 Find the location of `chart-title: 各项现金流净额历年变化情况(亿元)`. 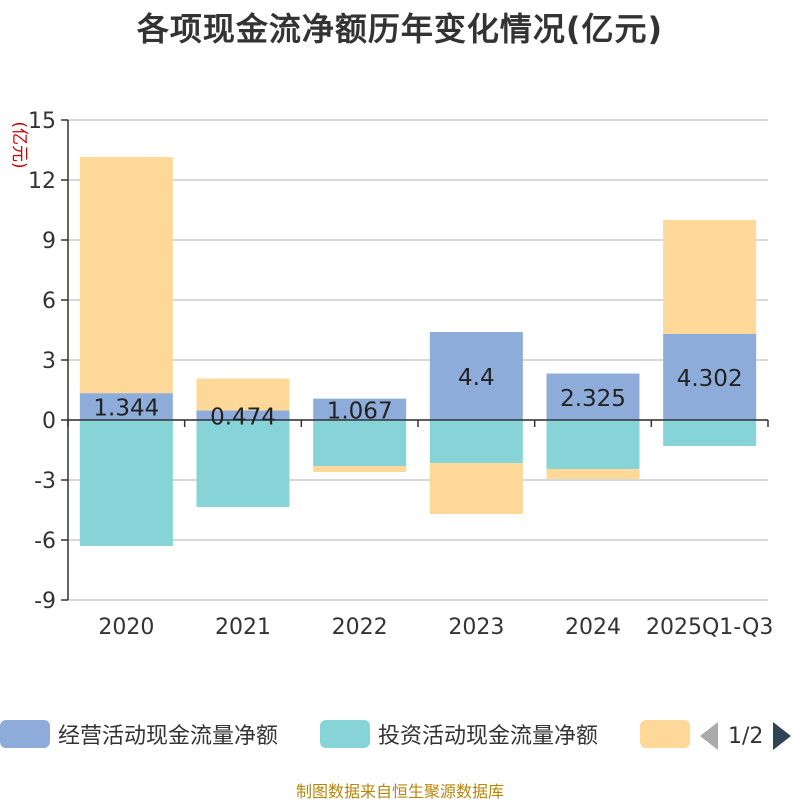

chart-title: 各项现金流净额历年变化情况(亿元) is located at coordinates (400, 29).